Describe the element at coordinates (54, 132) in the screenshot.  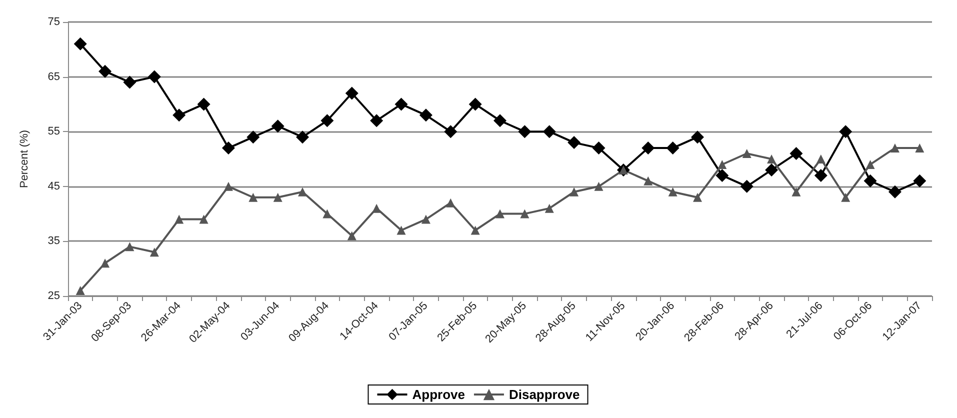
I see `y-tick-label: 55` at that location.